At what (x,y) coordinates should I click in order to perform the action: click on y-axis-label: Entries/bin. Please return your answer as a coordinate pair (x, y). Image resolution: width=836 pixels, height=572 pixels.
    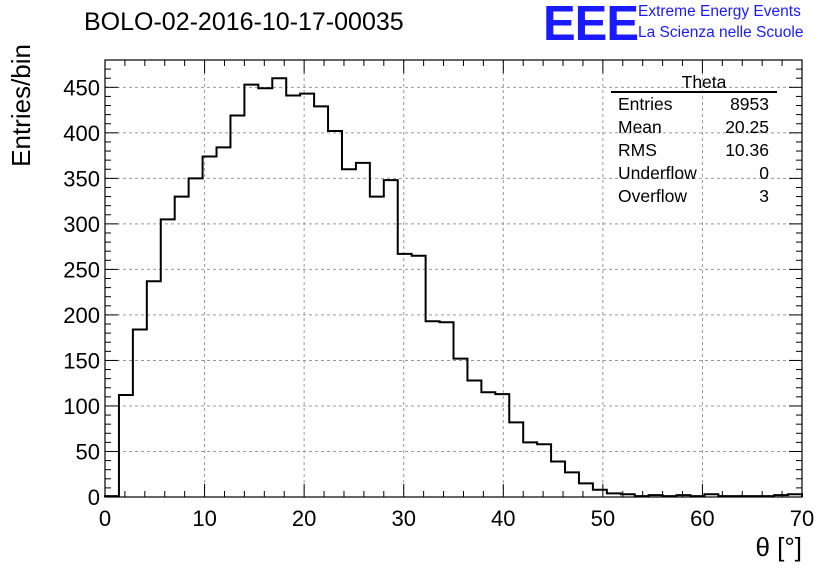
    Looking at the image, I should click on (21, 105).